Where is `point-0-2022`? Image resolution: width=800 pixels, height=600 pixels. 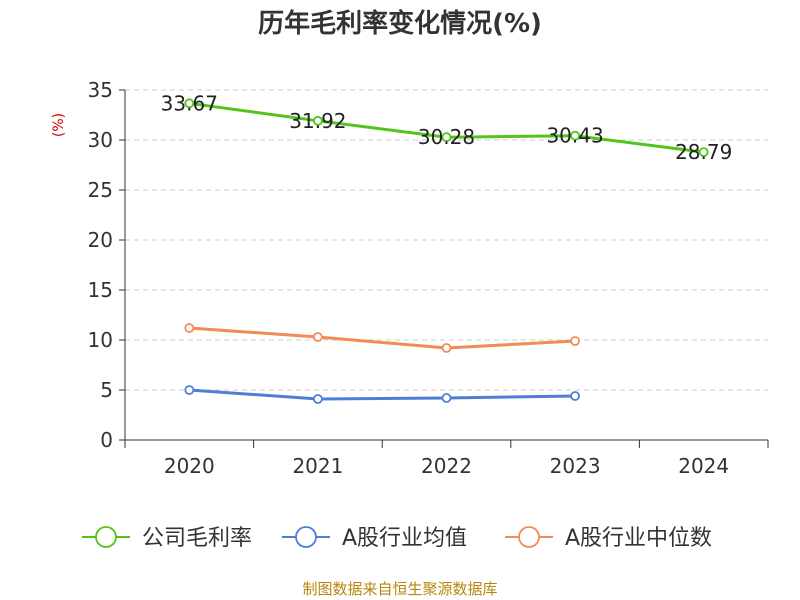 point-0-2022 is located at coordinates (446, 137).